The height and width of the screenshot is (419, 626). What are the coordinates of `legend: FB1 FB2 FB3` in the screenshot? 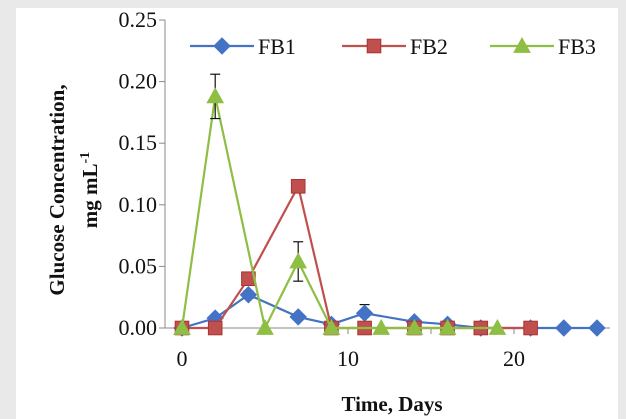 It's located at (393, 46).